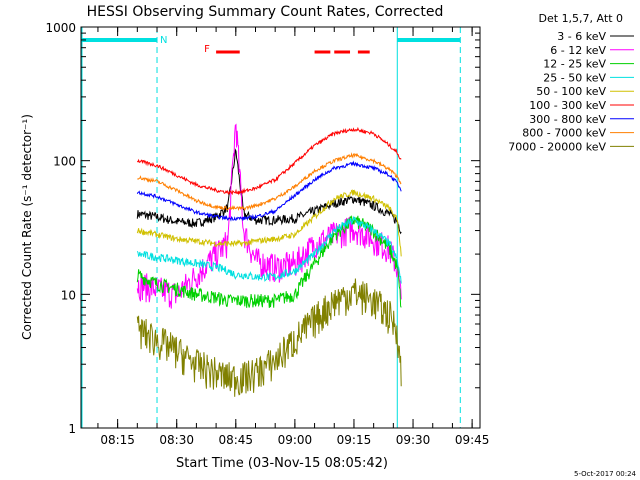 The height and width of the screenshot is (480, 640). Describe the element at coordinates (27, 227) in the screenshot. I see `y-axis-label: Corrected Count Rate (s⁻¹ detector⁻¹)` at that location.